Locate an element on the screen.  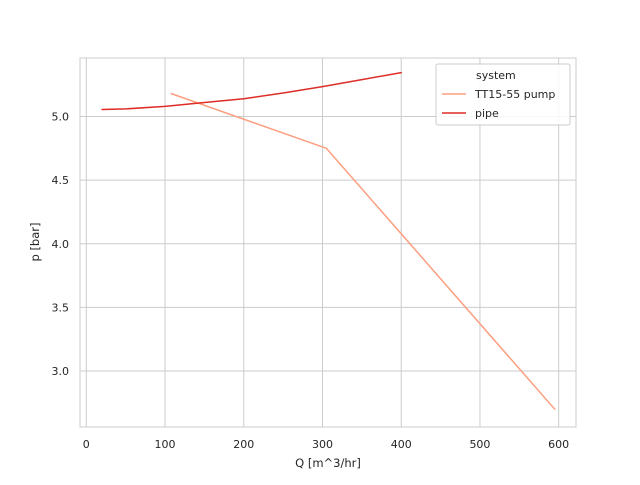
x-tick-label: 400 is located at coordinates (401, 444).